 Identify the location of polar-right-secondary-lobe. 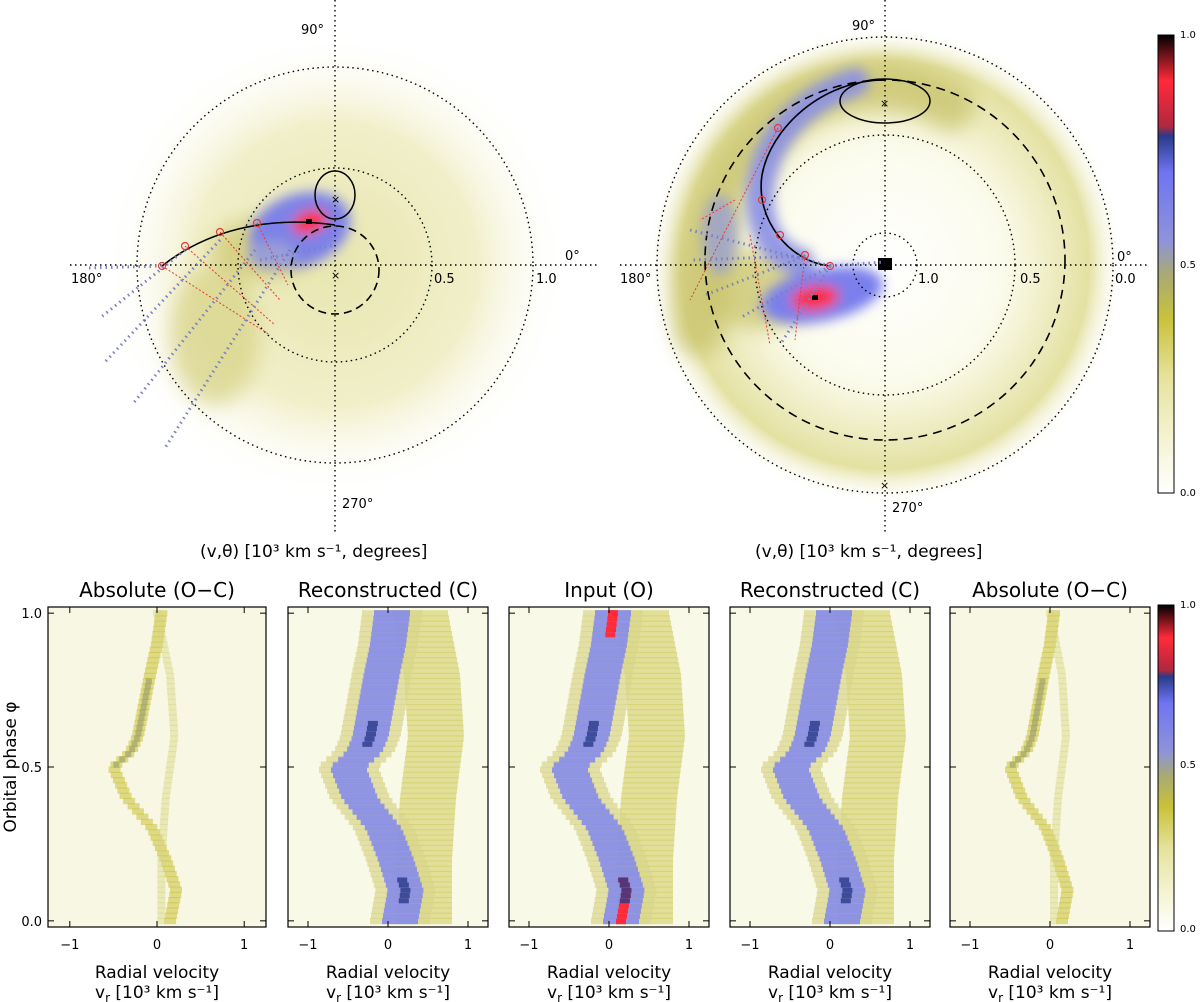
(885, 101).